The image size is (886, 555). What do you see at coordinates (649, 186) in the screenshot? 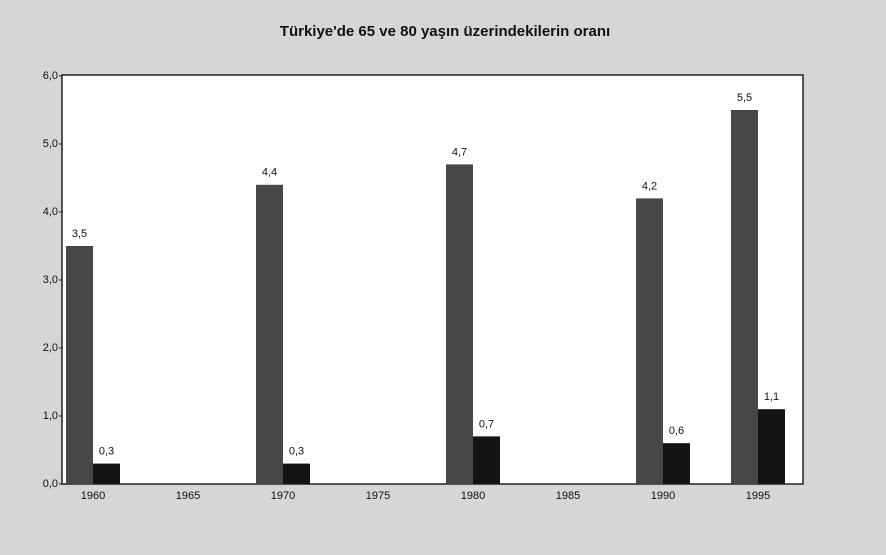
I see `value-label: 4,2` at bounding box center [649, 186].